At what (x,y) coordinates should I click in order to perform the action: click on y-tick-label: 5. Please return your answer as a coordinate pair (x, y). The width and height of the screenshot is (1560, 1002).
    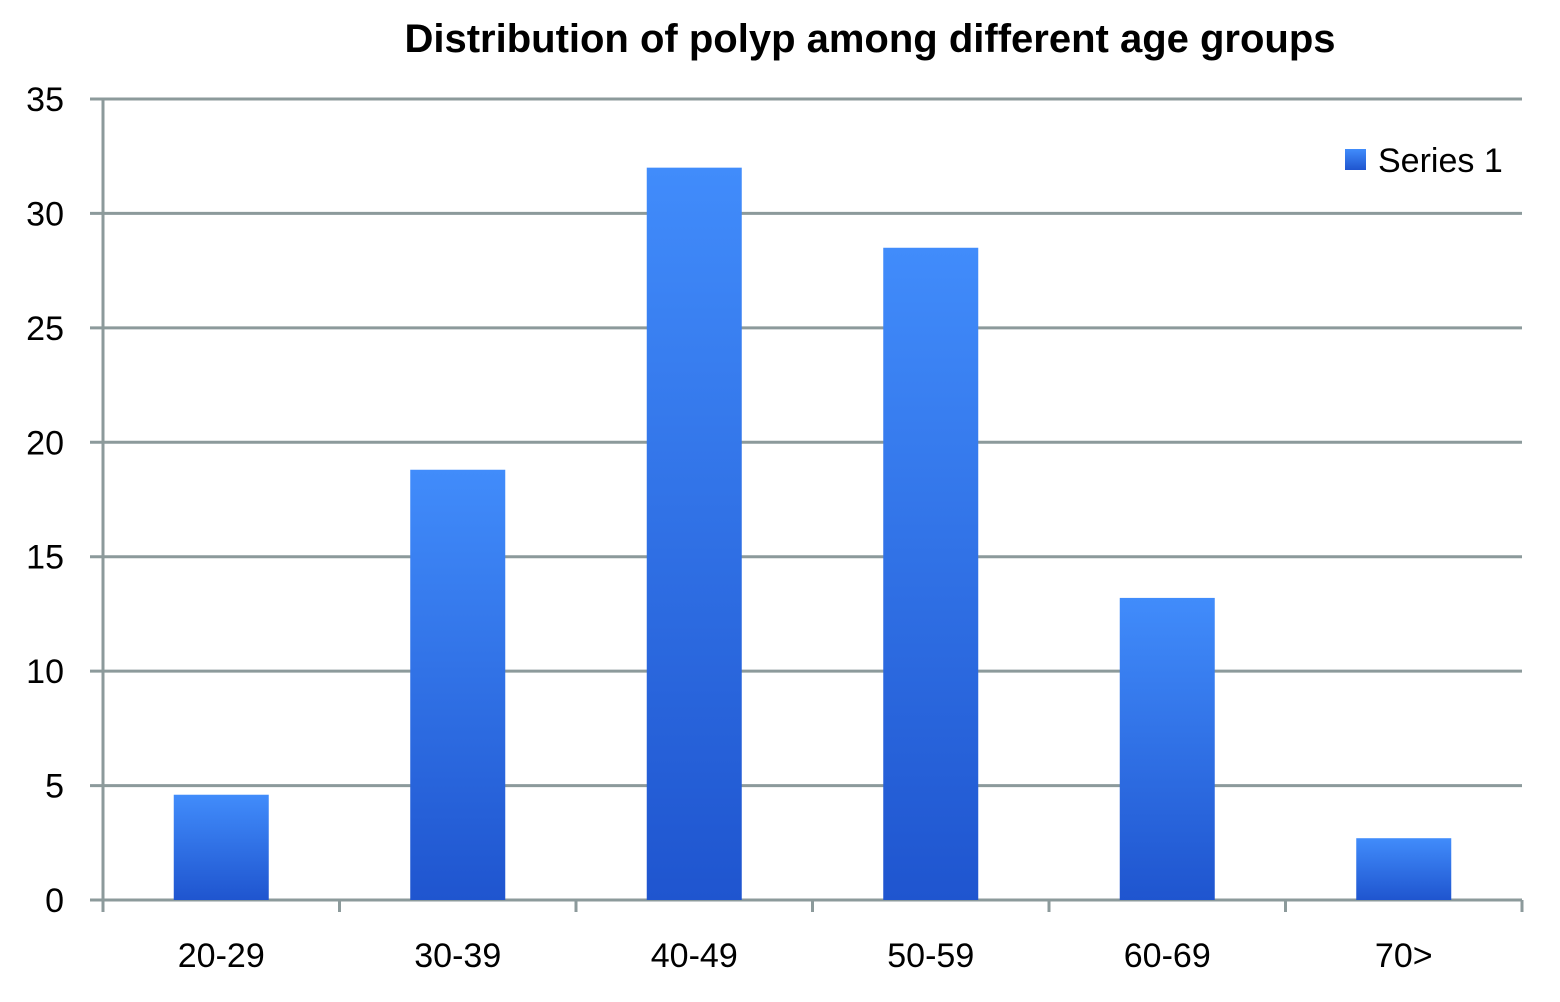
    Looking at the image, I should click on (54, 787).